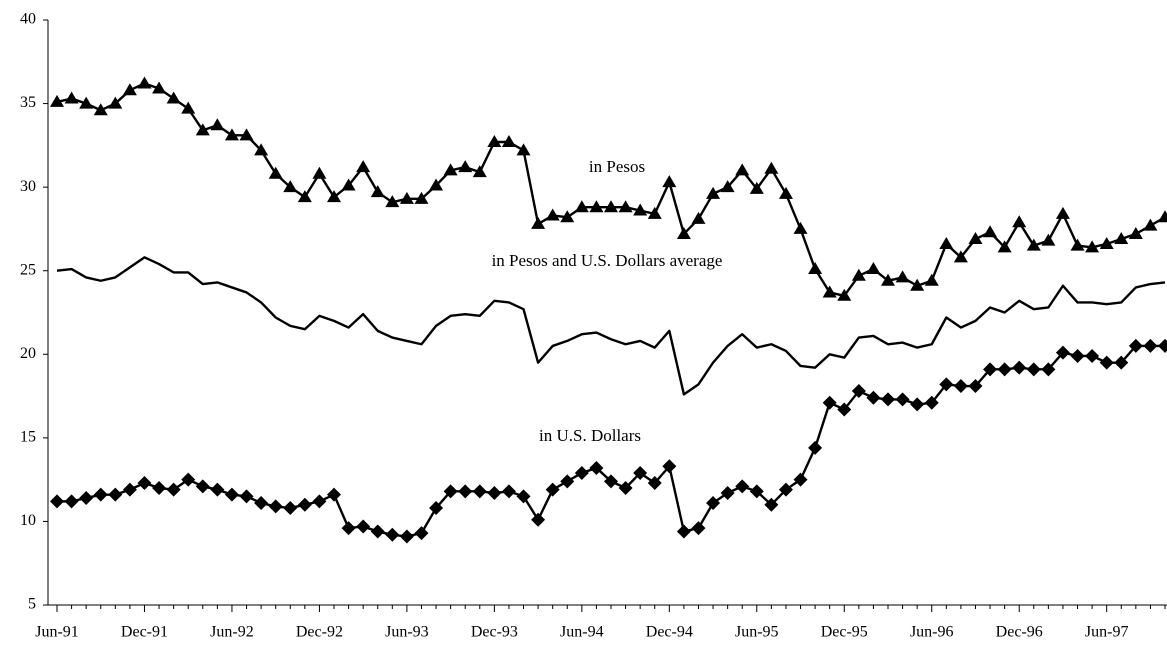 This screenshot has height=648, width=1167. Describe the element at coordinates (407, 632) in the screenshot. I see `x-tick-label: Jun-93` at that location.